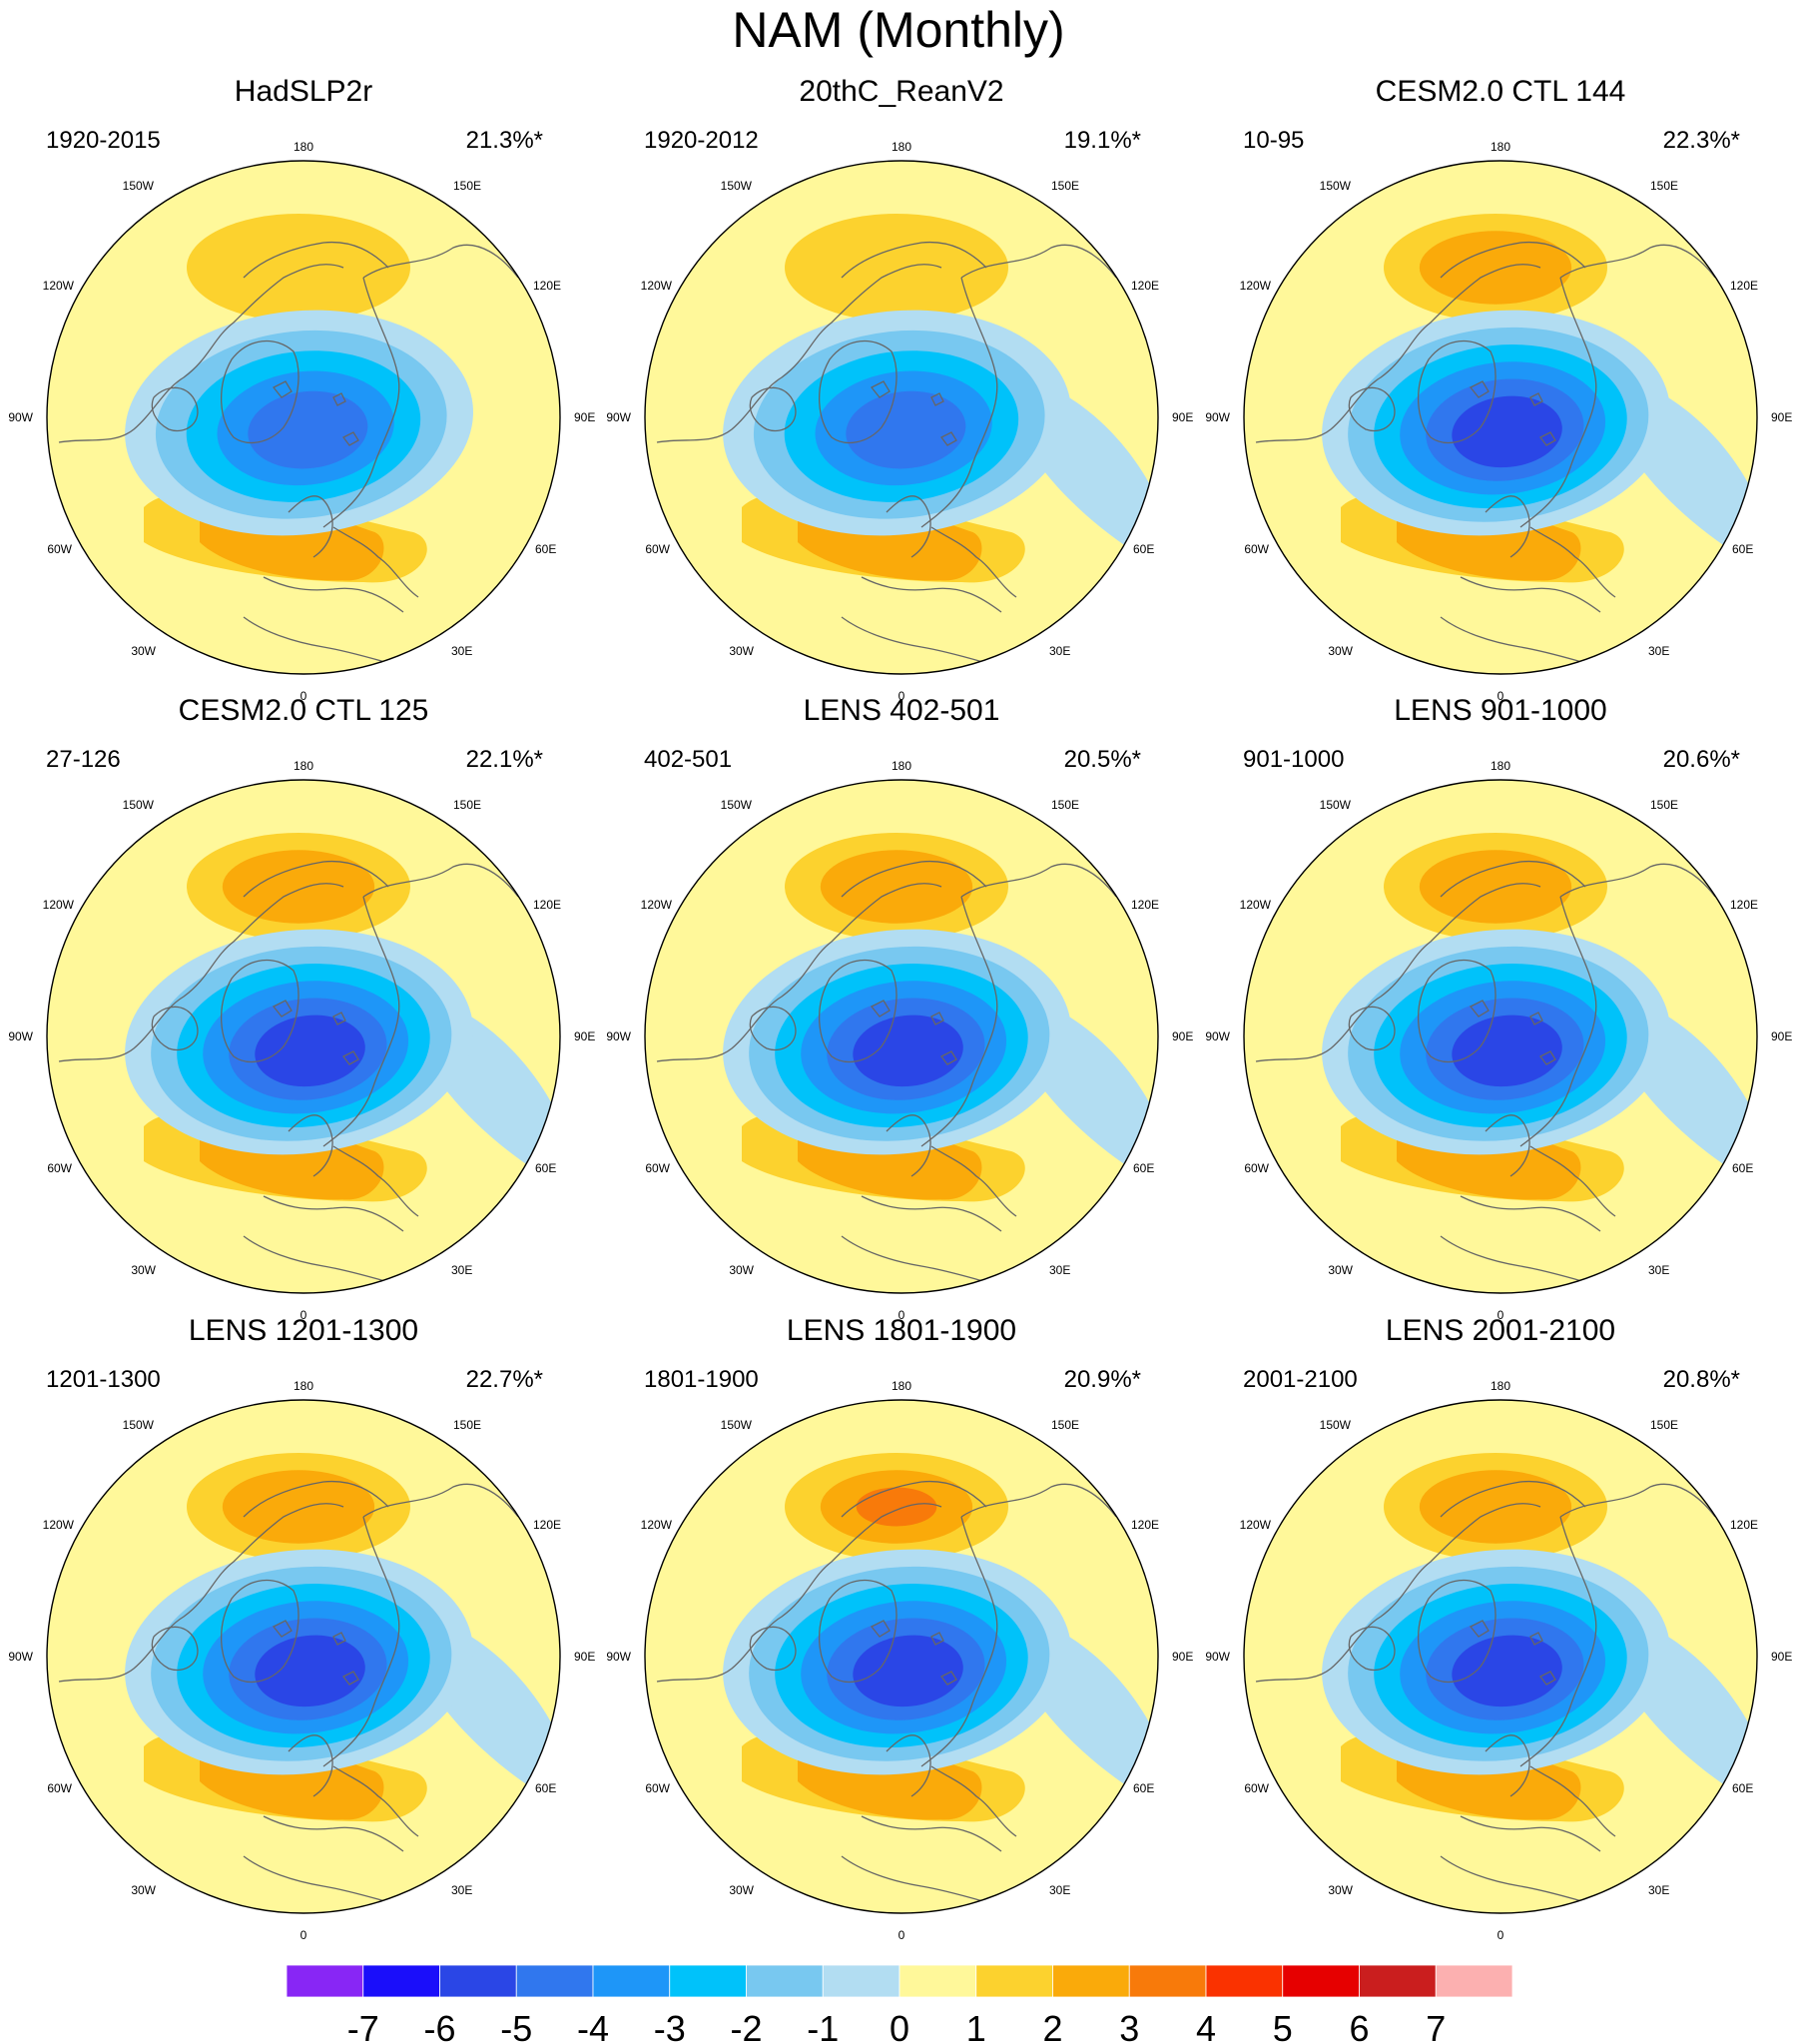 This screenshot has width=1797, height=2044. I want to click on colorbar-tick-label: 7, so click(1436, 2026).